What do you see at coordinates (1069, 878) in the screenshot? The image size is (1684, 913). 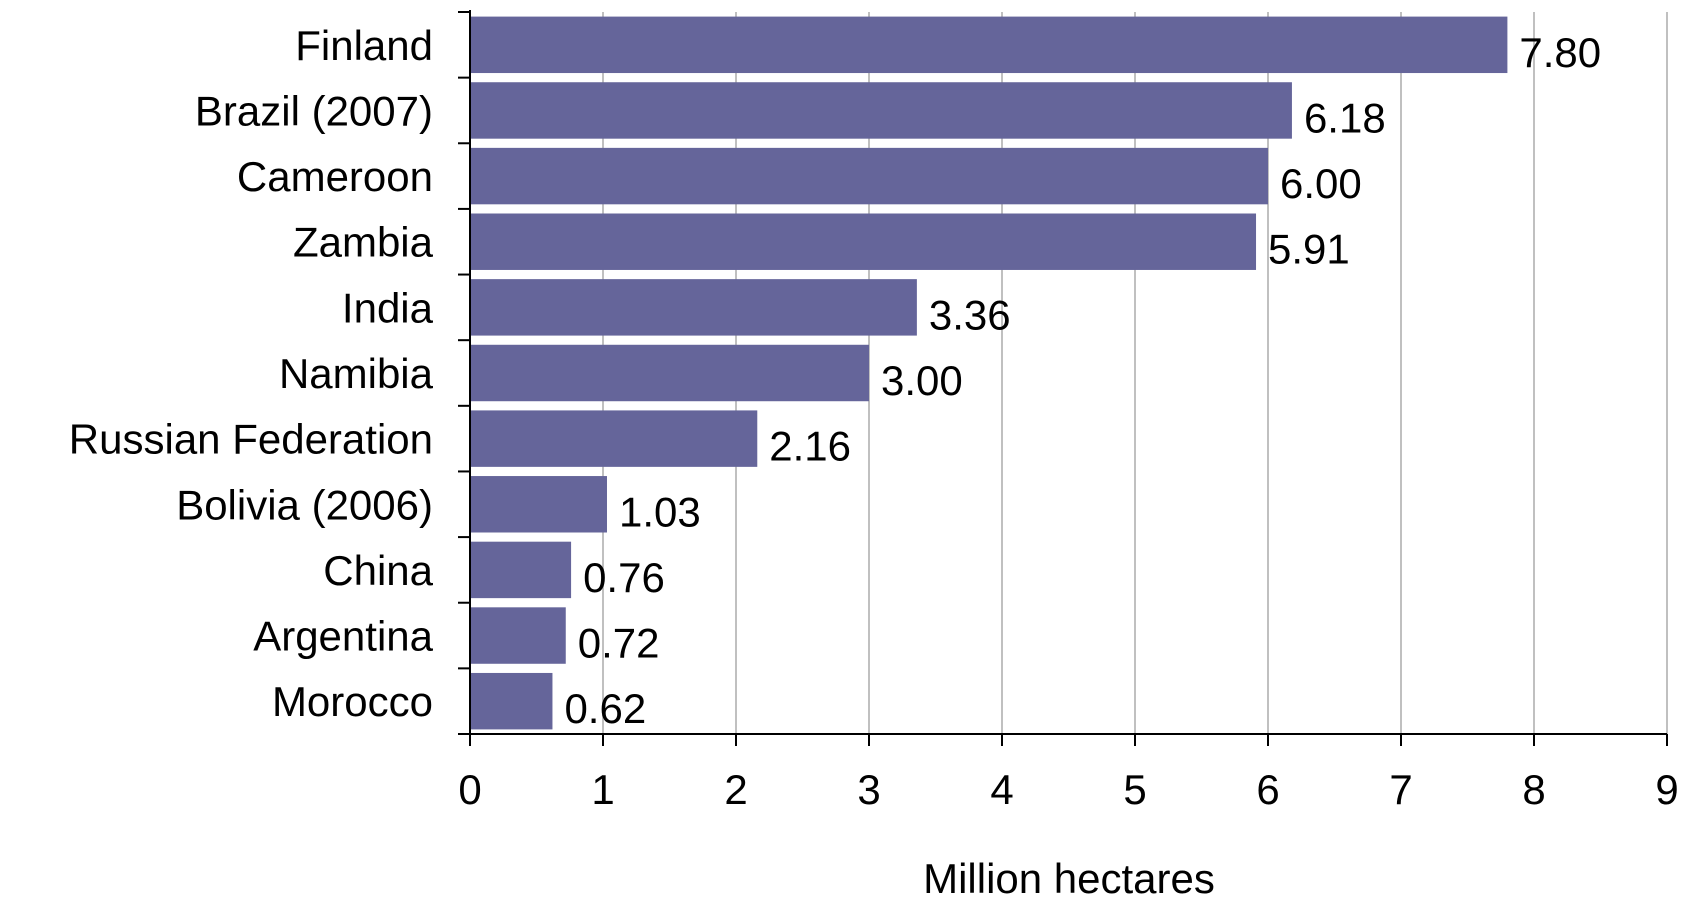 I see `x-axis-title: Million hectares` at bounding box center [1069, 878].